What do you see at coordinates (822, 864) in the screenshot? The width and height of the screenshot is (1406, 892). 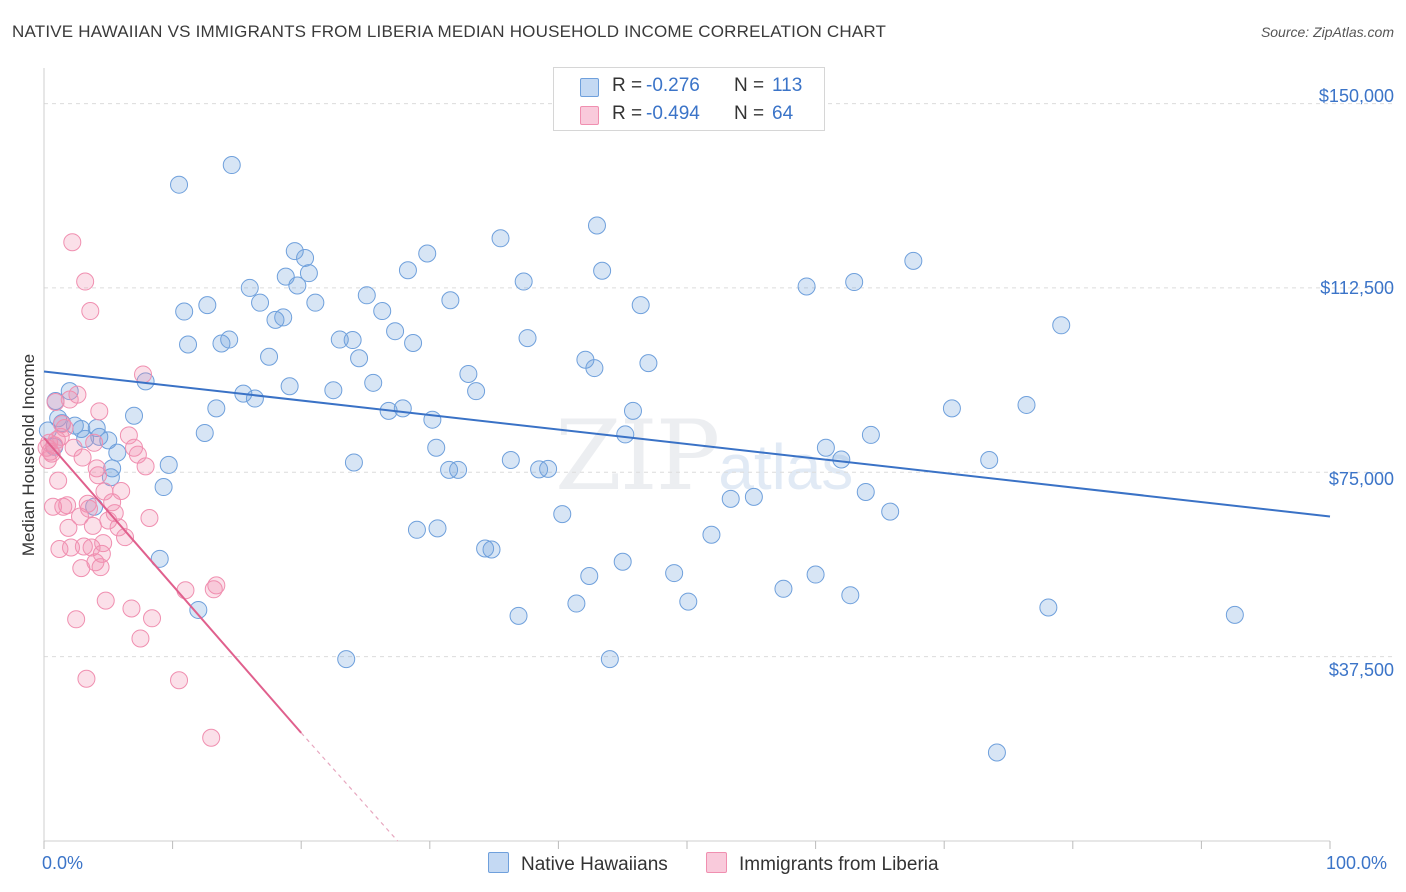 I see `legend-item-liberia: Immigrants from Liberia` at bounding box center [822, 864].